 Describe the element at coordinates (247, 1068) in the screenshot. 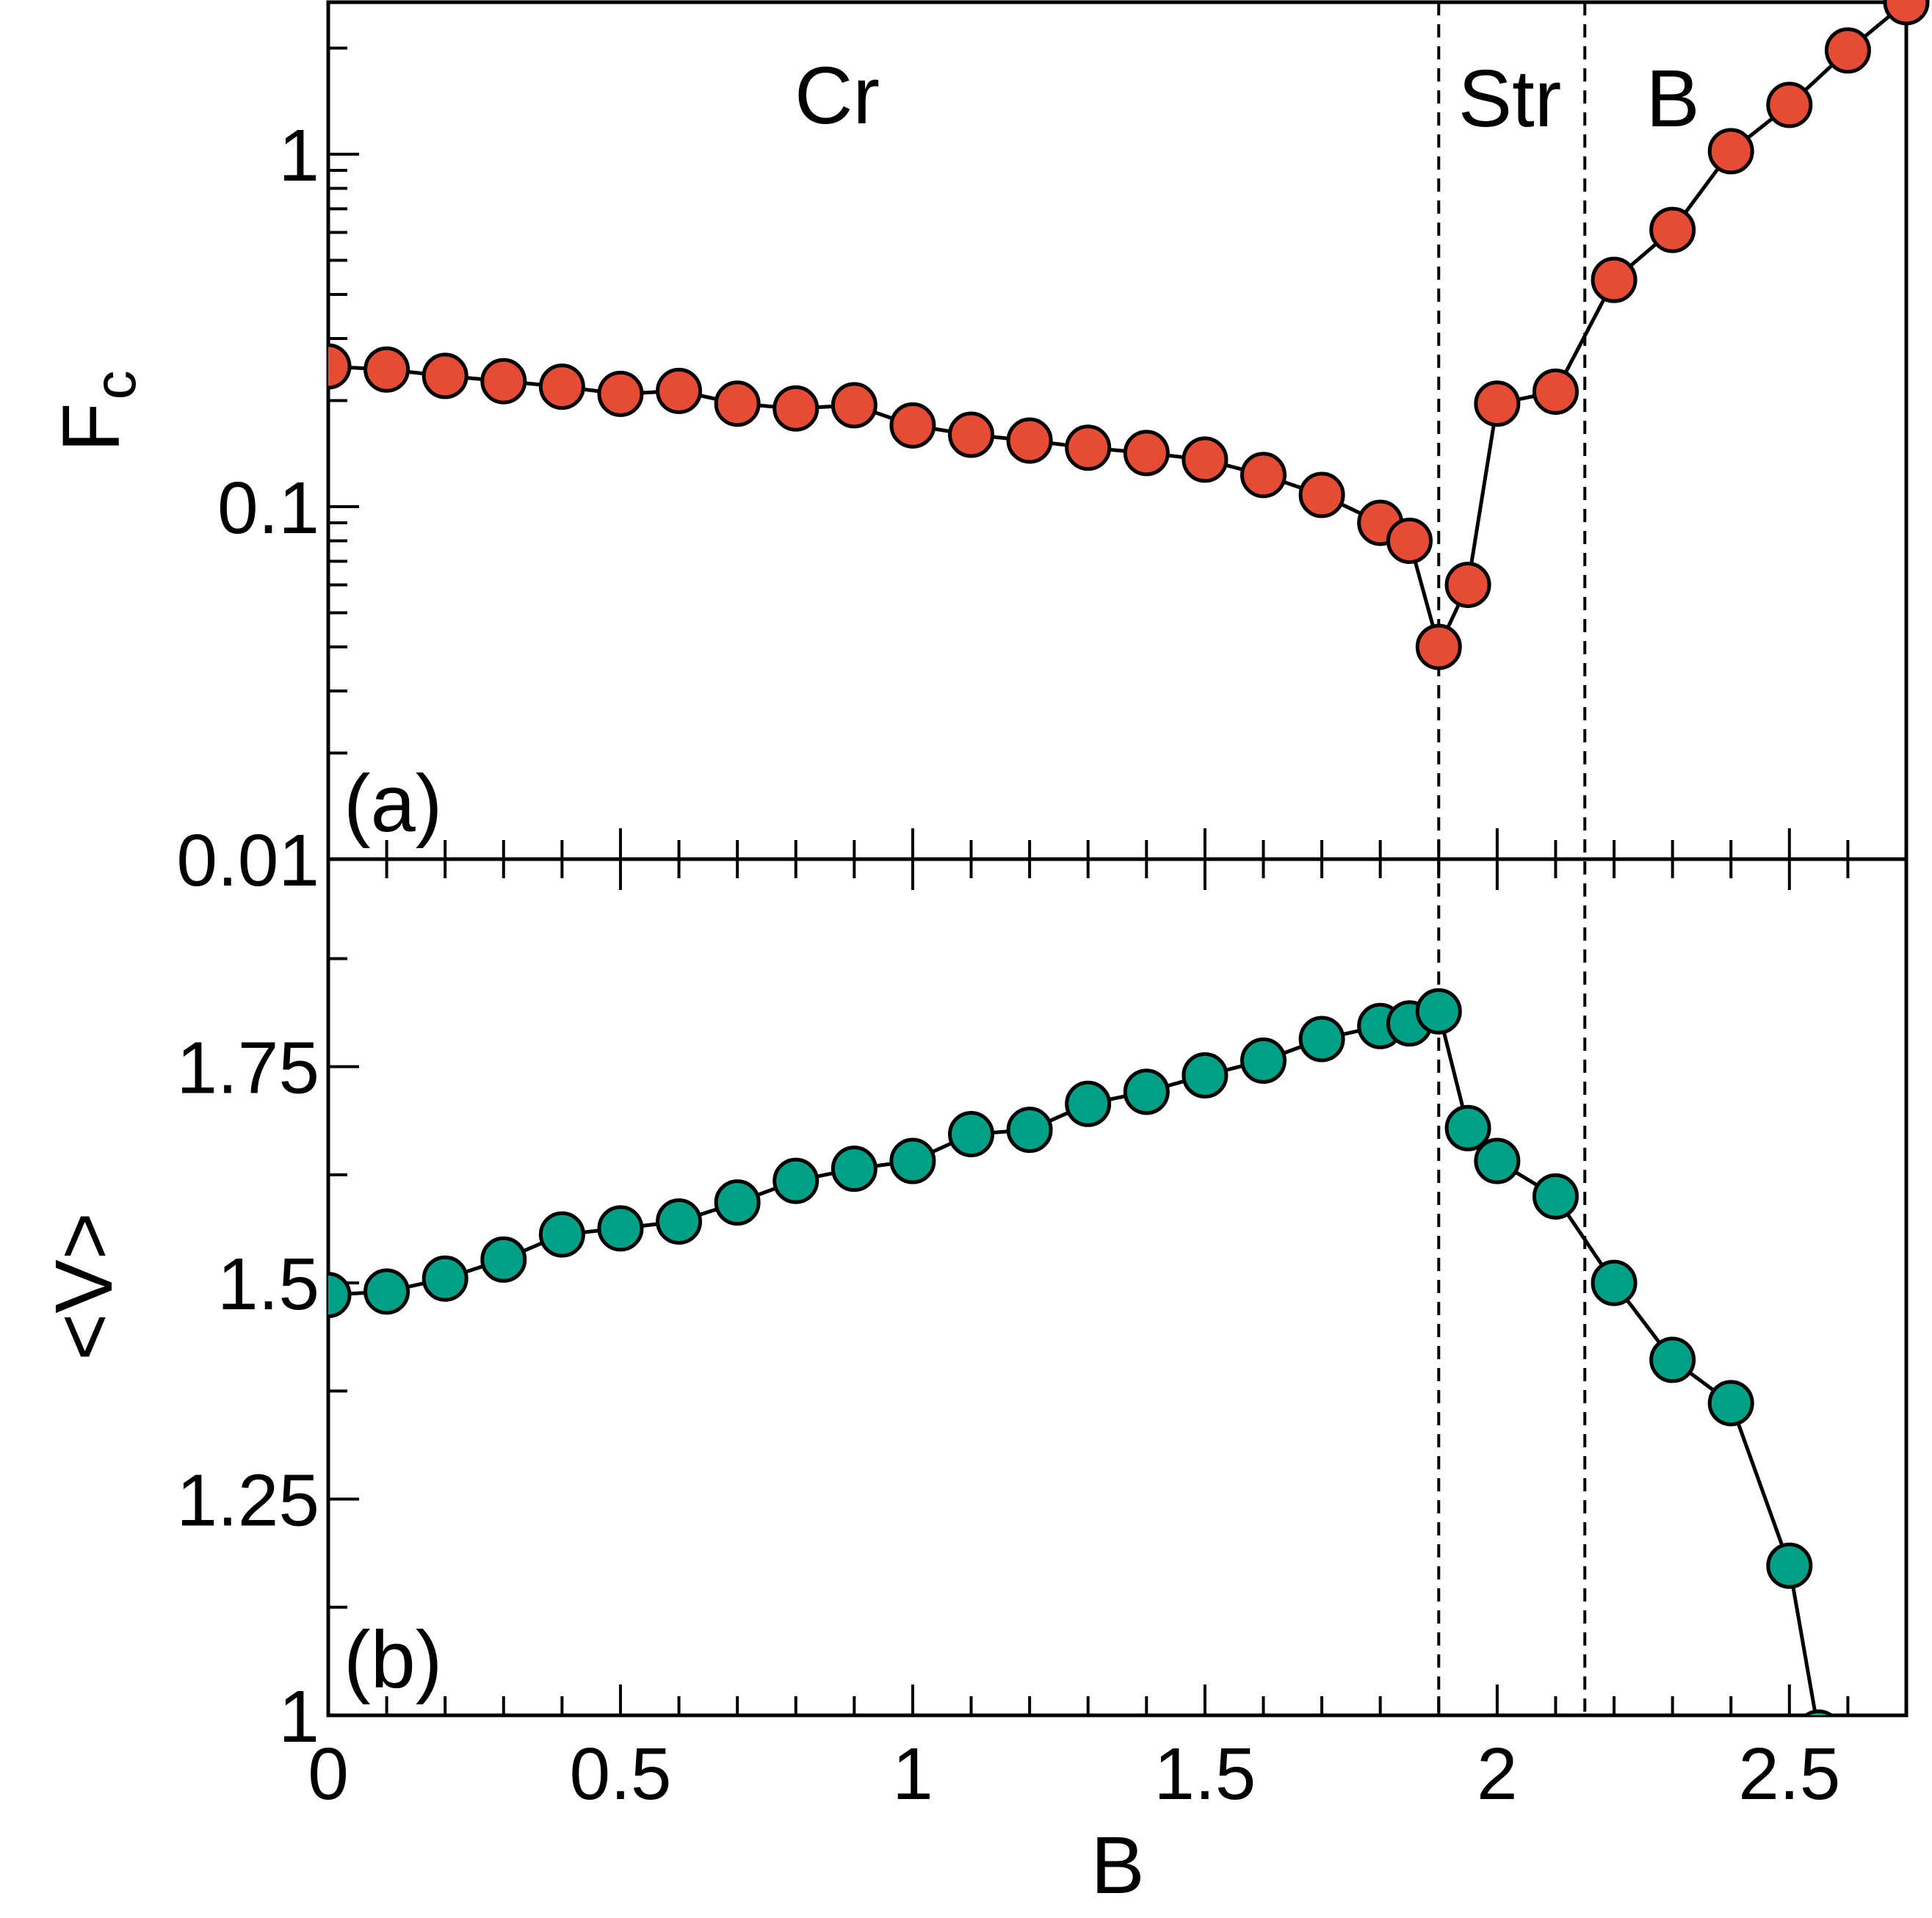

I see `y-tick-label-b: 1.75` at that location.